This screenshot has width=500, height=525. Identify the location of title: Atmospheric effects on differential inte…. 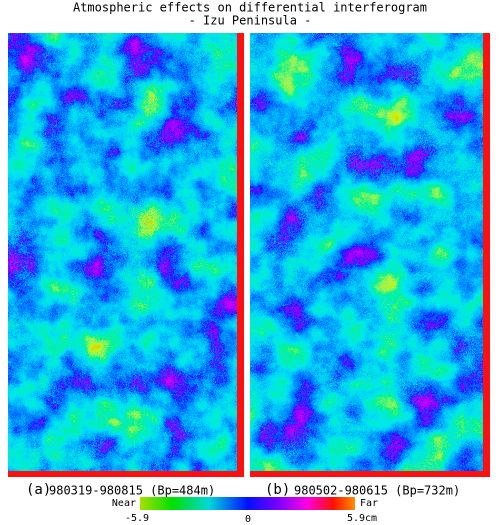
(250, 8).